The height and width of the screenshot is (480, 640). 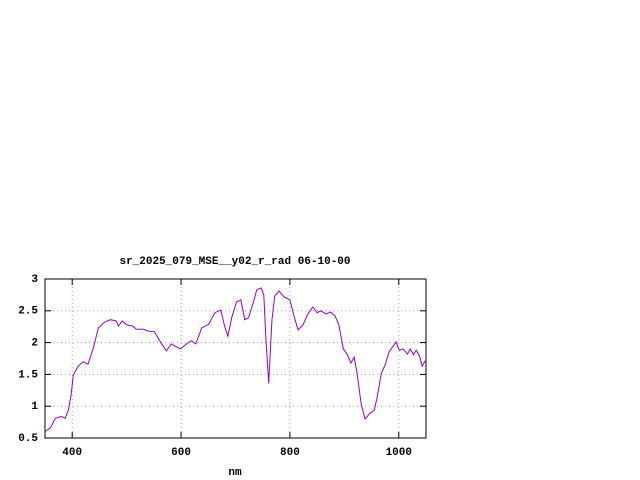 What do you see at coordinates (399, 453) in the screenshot?
I see `x-tick-label: 1000` at bounding box center [399, 453].